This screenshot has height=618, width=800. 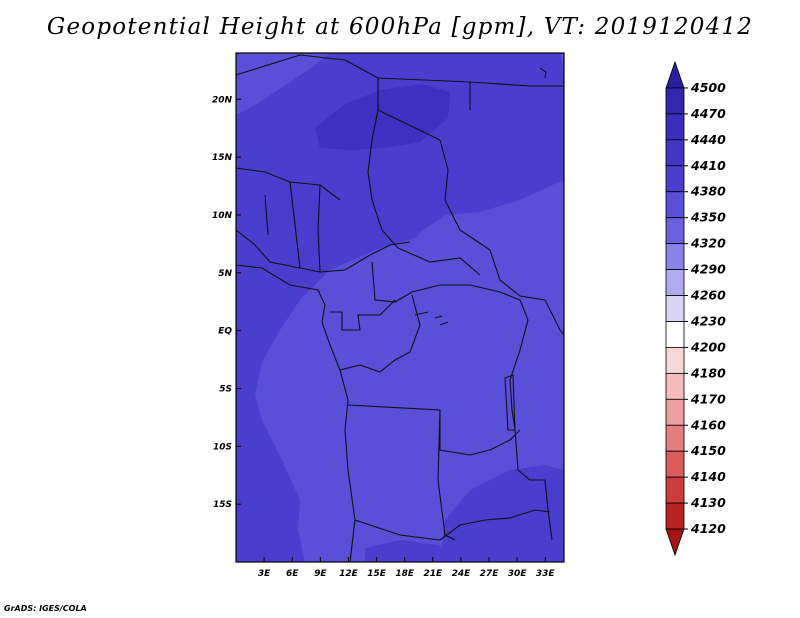 I want to click on x-tick-label: 30E, so click(x=518, y=574).